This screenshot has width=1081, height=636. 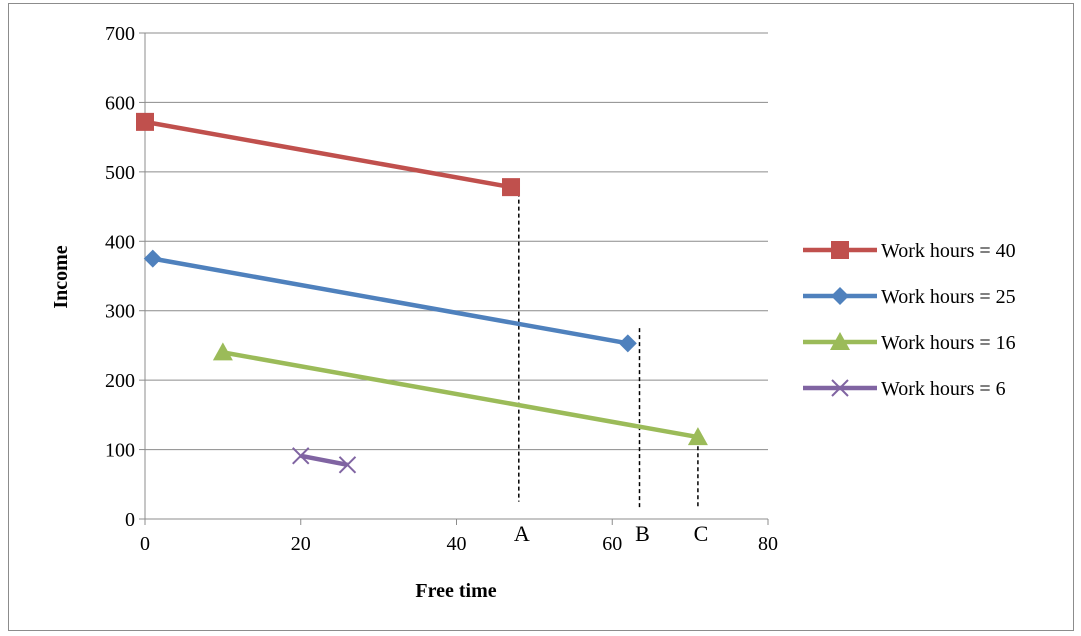 What do you see at coordinates (120, 173) in the screenshot?
I see `y-tick-label: 500` at bounding box center [120, 173].